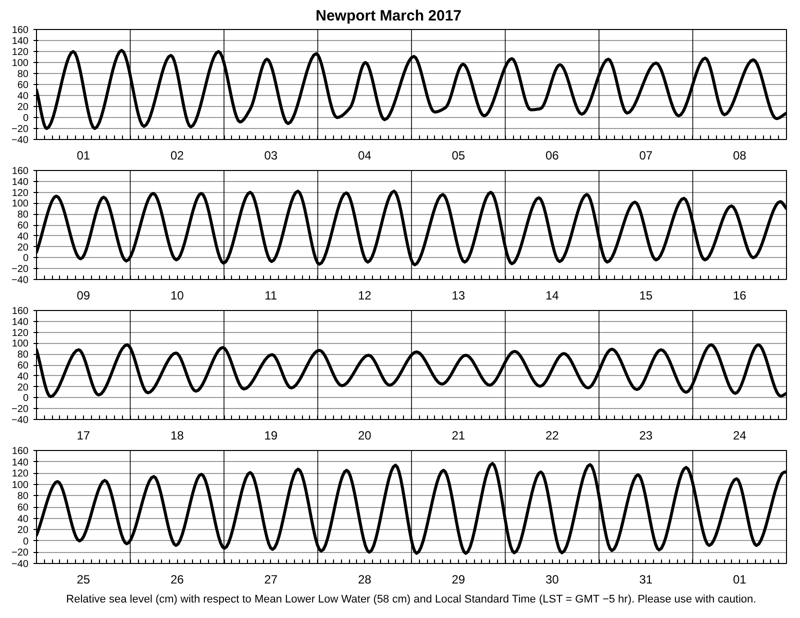 The image size is (800, 618). What do you see at coordinates (739, 435) in the screenshot?
I see `x-tick-label: 24` at bounding box center [739, 435].